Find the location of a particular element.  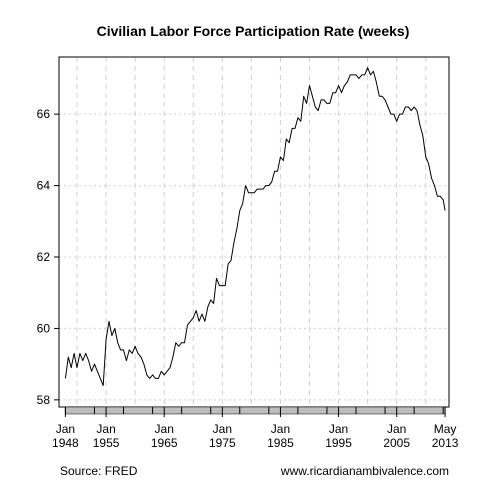

x-tick-label-year: 1975 is located at coordinates (222, 443).